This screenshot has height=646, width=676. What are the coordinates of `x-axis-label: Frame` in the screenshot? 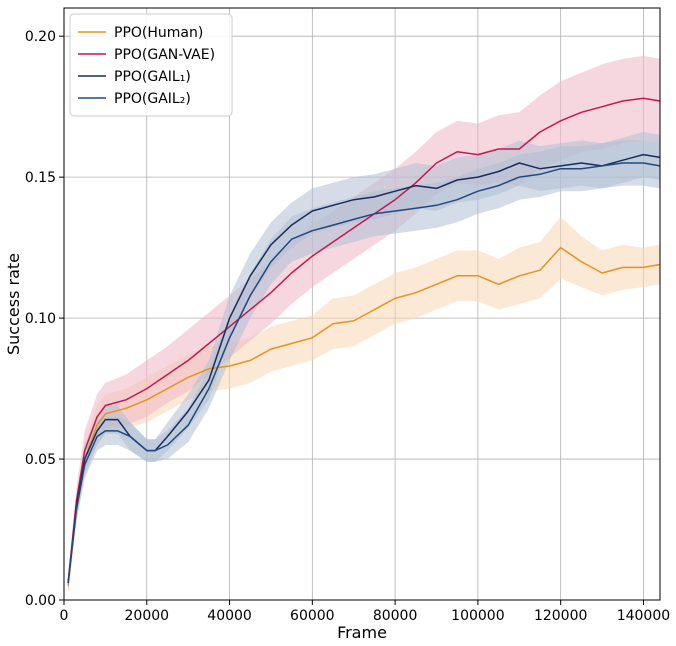 It's located at (362, 632).